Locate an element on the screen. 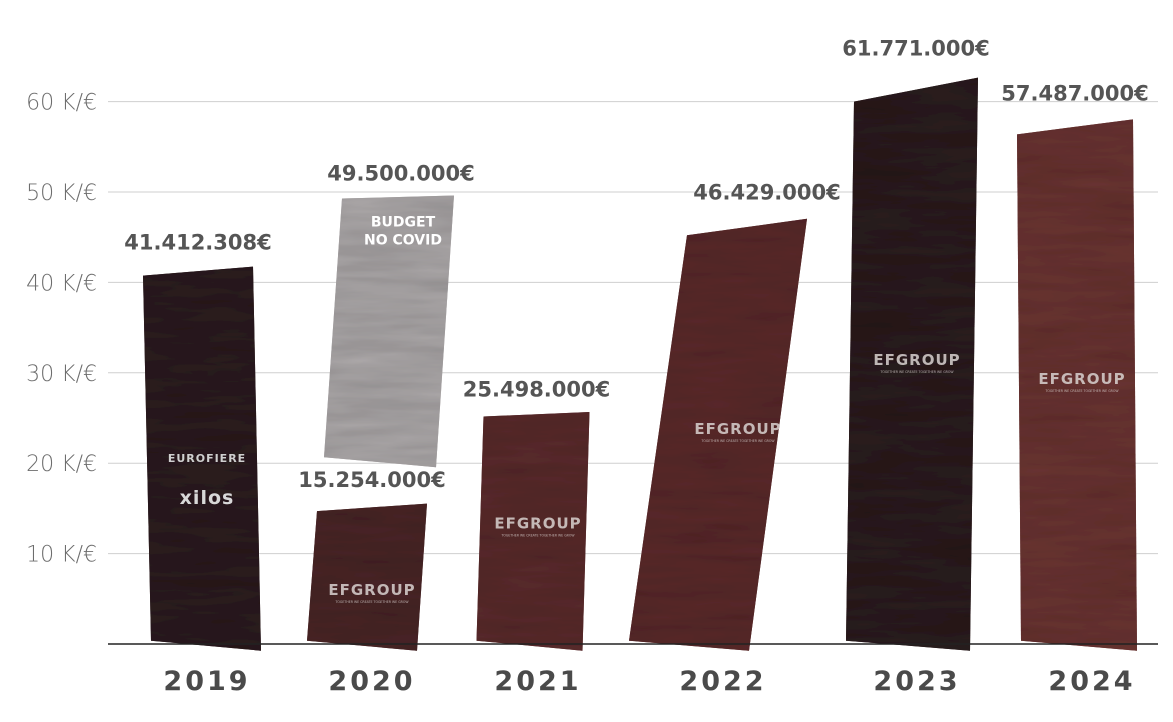 The width and height of the screenshot is (1173, 722). bar-2019-texture is located at coordinates (202, 458).